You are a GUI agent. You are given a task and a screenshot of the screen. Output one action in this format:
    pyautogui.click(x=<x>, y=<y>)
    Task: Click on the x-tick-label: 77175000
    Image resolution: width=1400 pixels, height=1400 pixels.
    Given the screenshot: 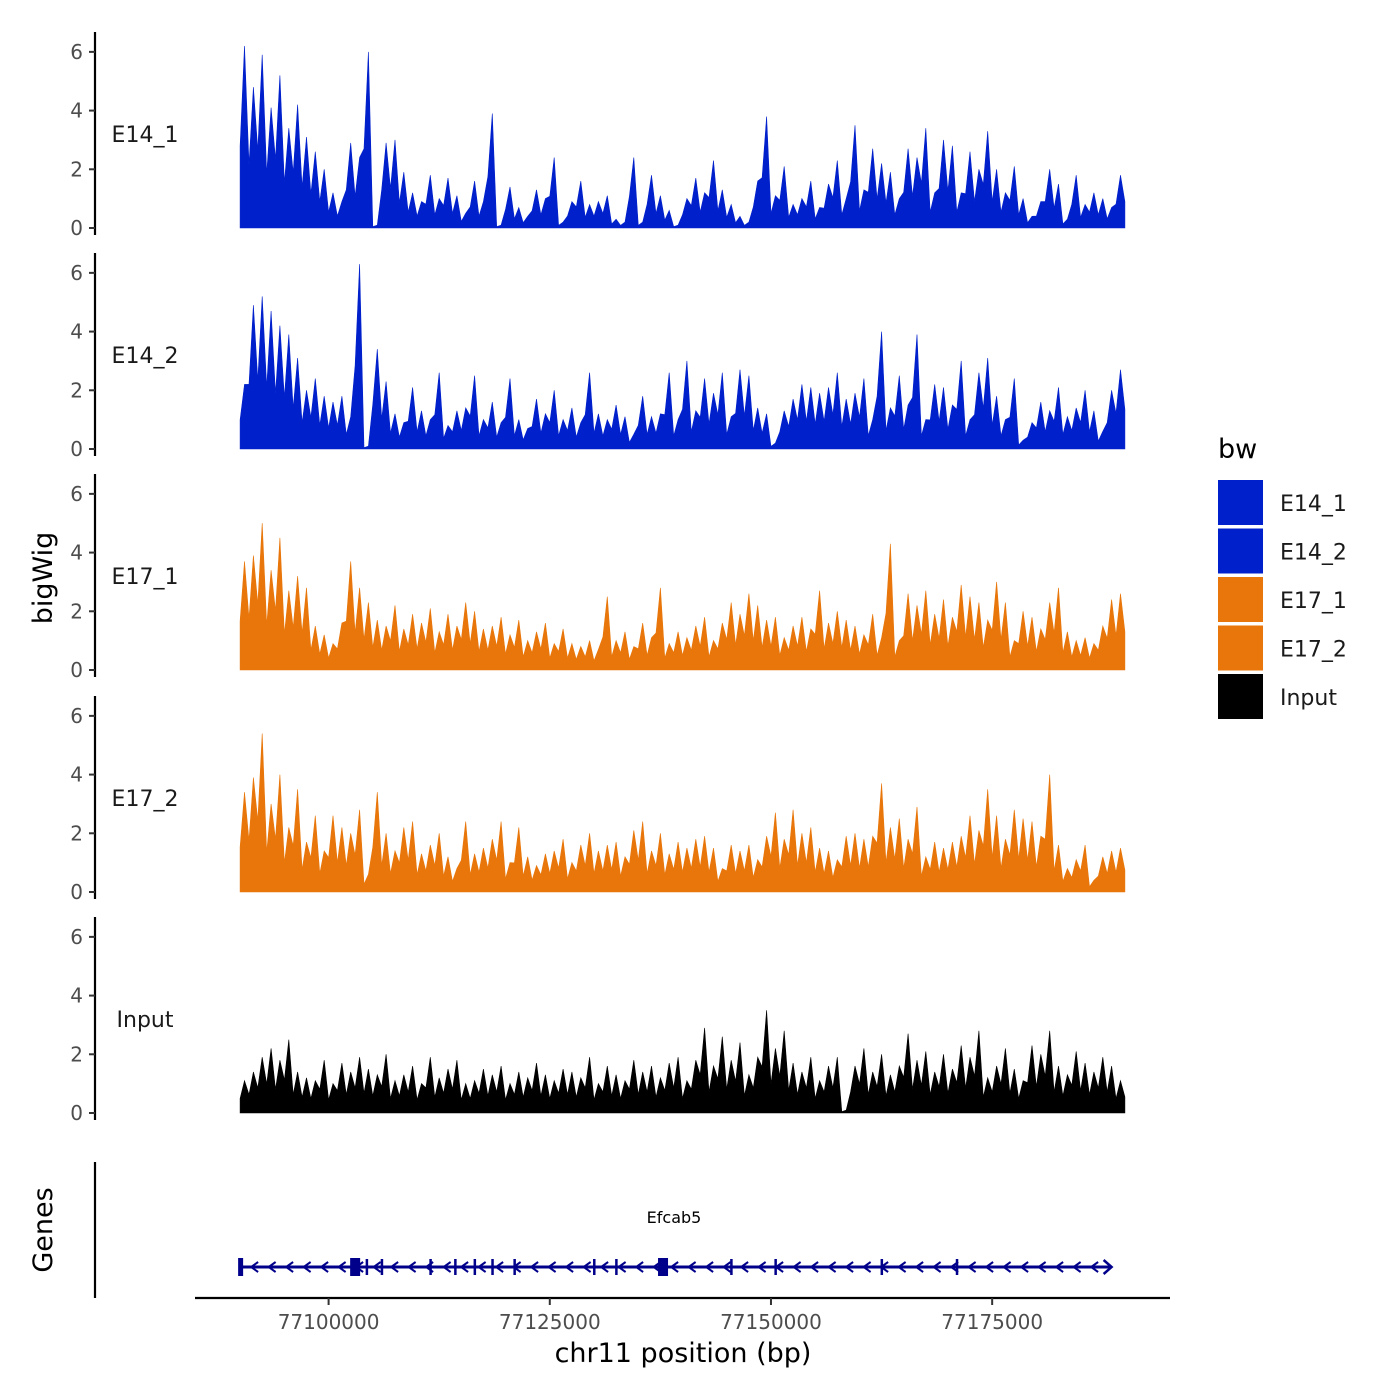 What is the action you would take?
    pyautogui.click(x=992, y=1322)
    